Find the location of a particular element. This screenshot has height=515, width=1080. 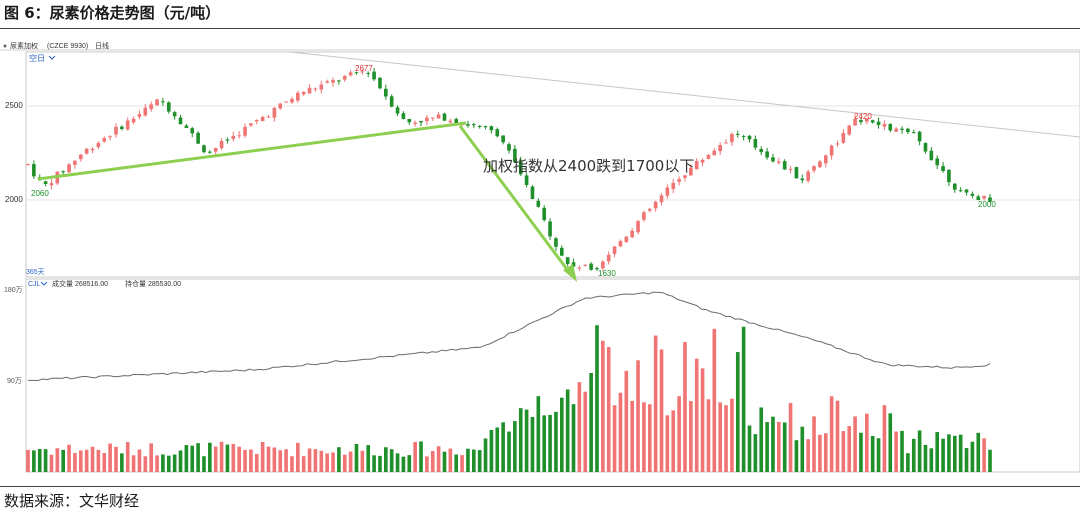

period-label: 日线 is located at coordinates (102, 45).